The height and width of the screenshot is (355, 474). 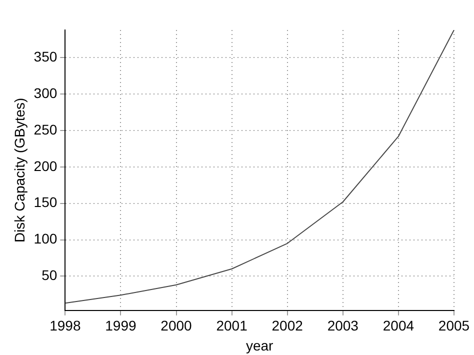 I want to click on x-tick-label: 1998, so click(x=65, y=326).